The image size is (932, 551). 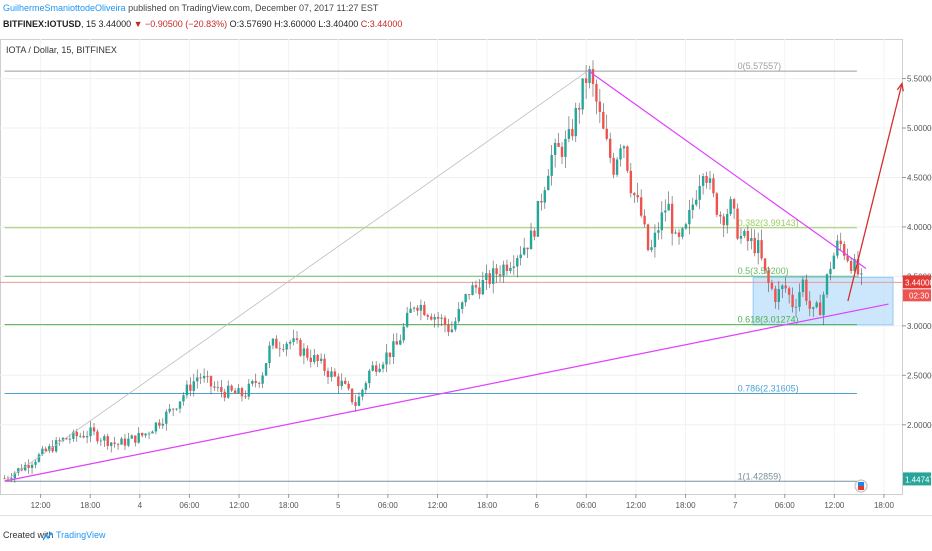 I want to click on symbol-name: BITFINEX:IOTUSD, so click(x=42, y=24).